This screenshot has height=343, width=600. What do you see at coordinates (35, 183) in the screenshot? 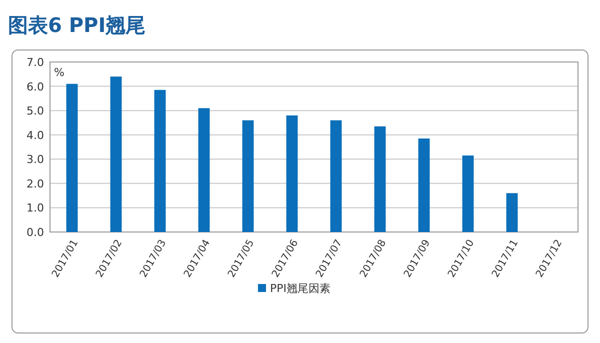
I see `y-tick-label: 2.0` at bounding box center [35, 183].